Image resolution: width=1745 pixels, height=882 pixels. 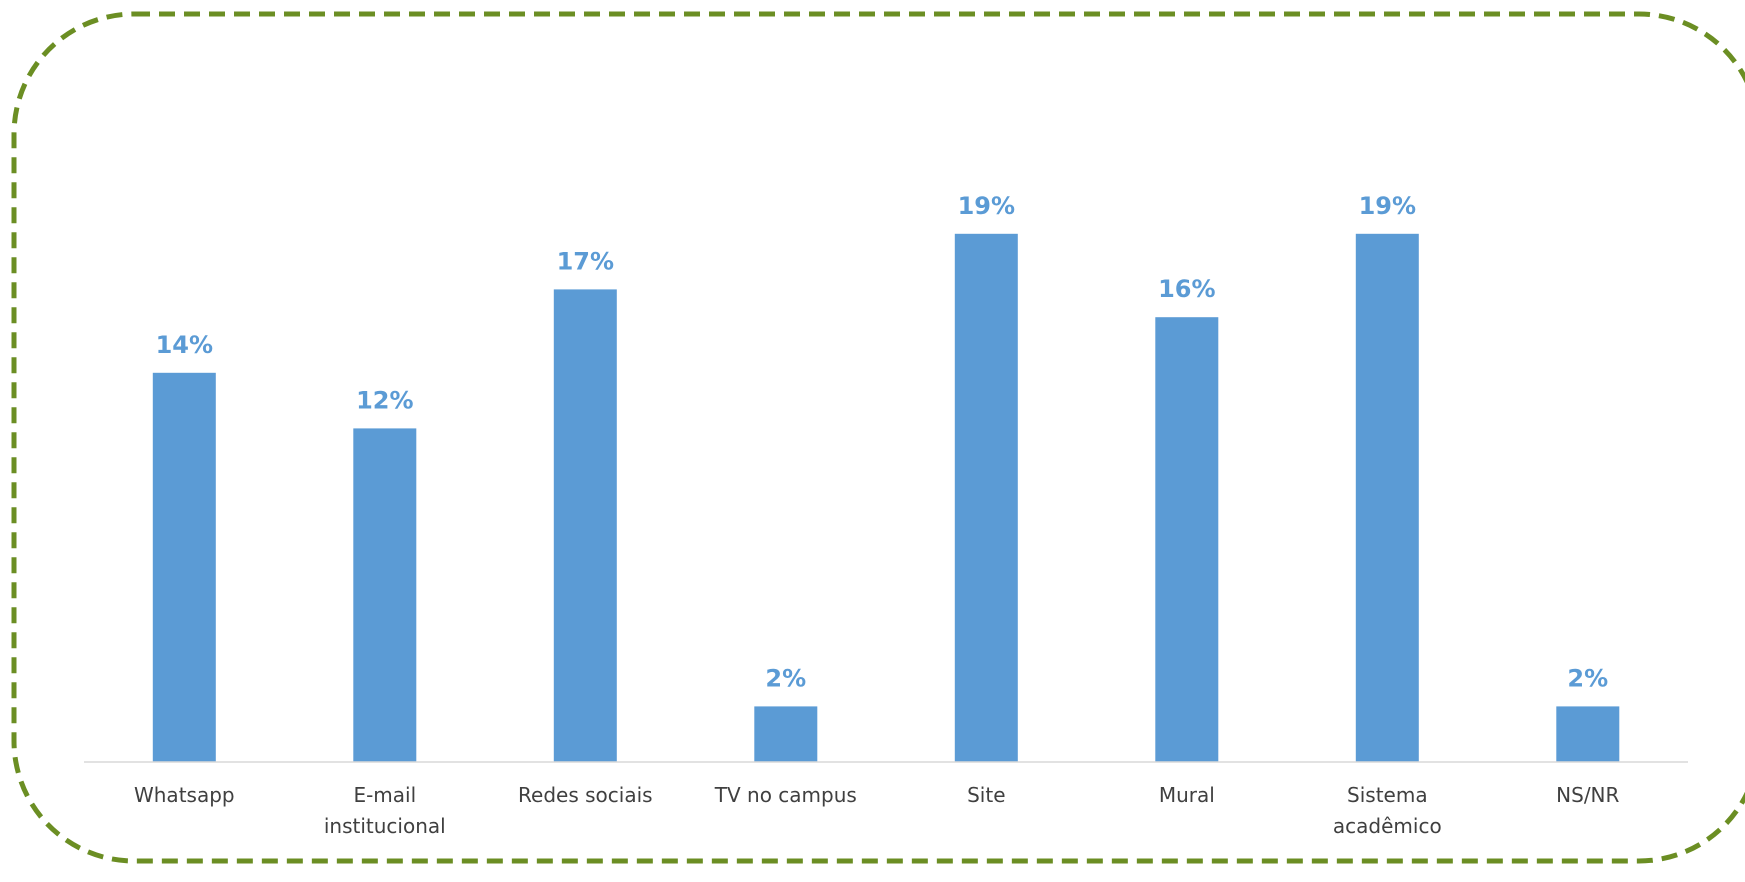 What do you see at coordinates (1387, 810) in the screenshot?
I see `category-label: Sistema acadêmico` at bounding box center [1387, 810].